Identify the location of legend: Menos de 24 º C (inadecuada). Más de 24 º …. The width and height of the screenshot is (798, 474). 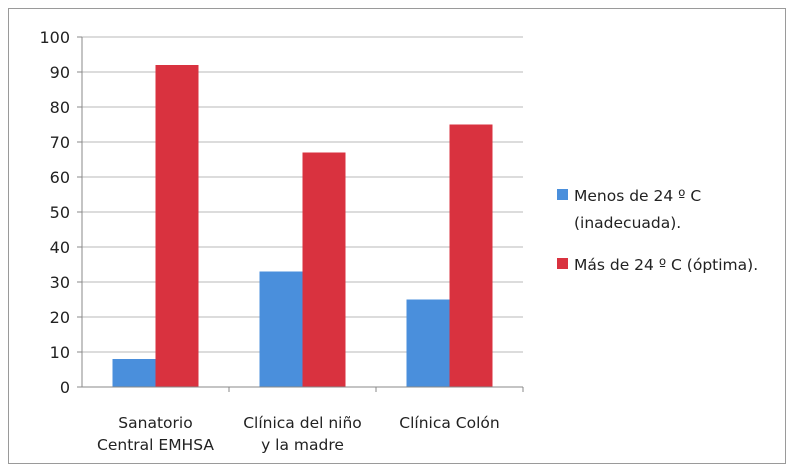
(657, 230).